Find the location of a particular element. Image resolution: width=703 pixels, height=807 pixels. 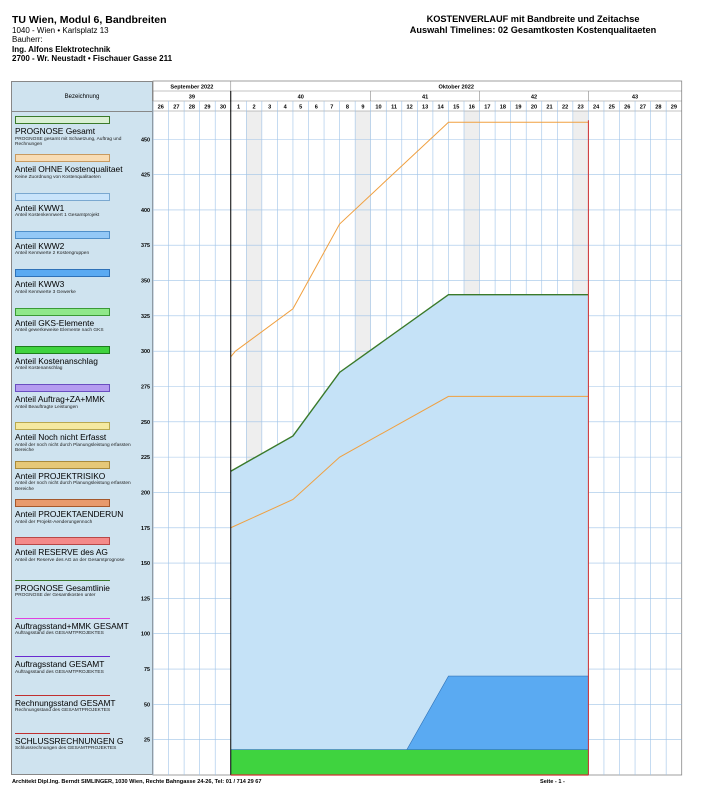

day-label: 19 is located at coordinates (518, 108).